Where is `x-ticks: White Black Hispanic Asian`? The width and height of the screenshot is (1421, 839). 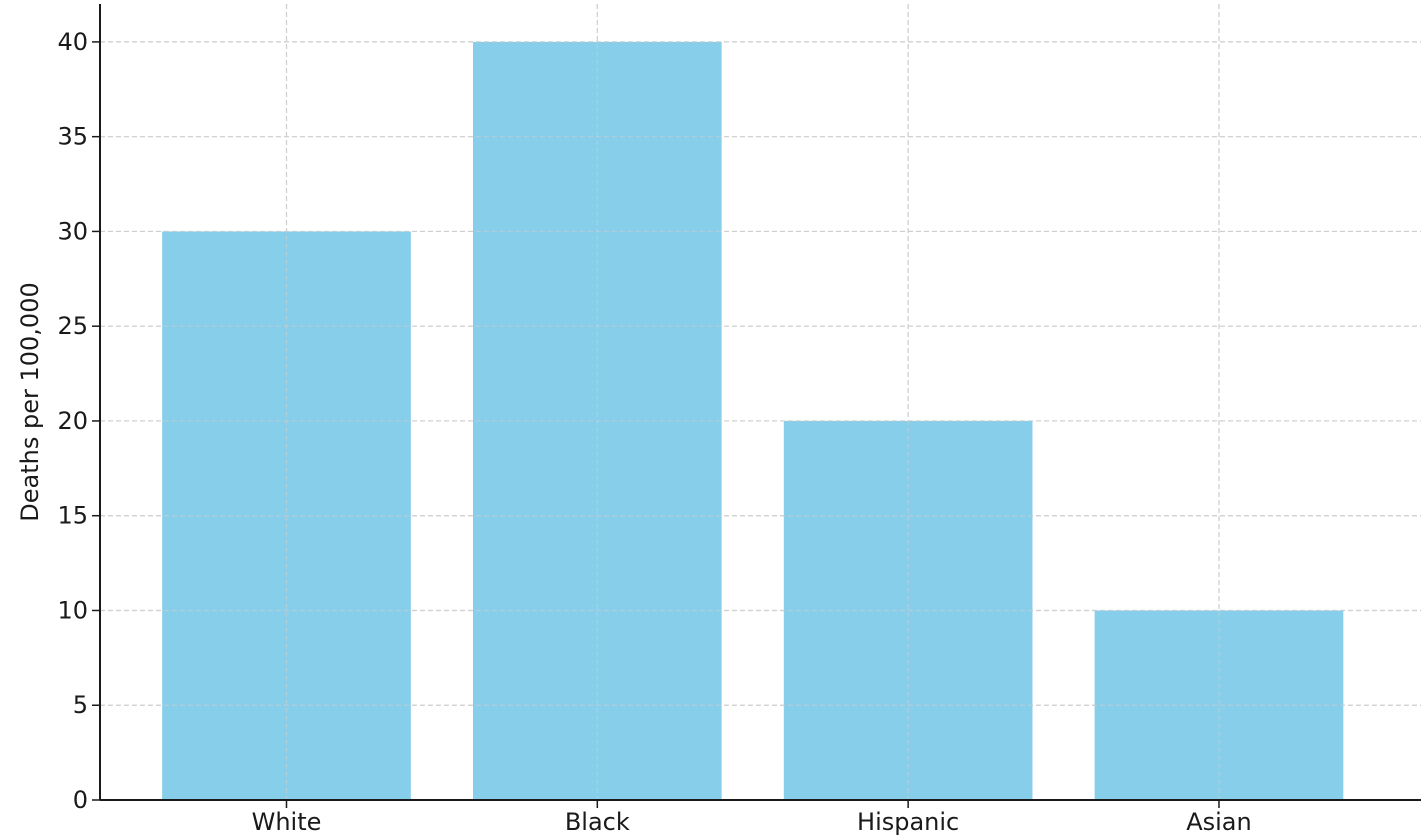 x-ticks: White Black Hispanic Asian is located at coordinates (752, 818).